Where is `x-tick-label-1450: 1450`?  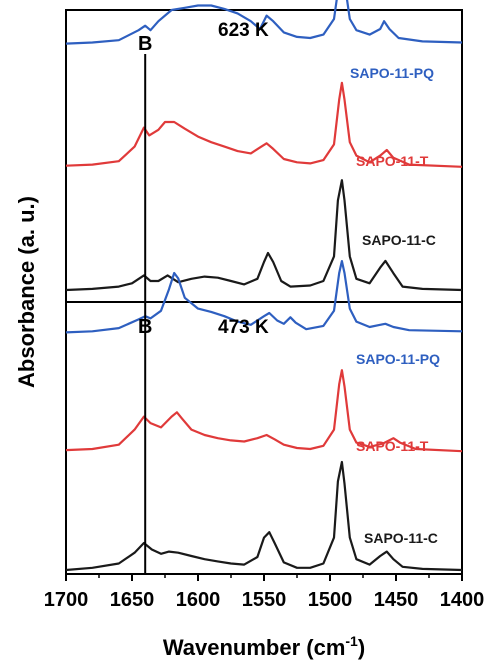
x-tick-label-1450: 1450 is located at coordinates (396, 600).